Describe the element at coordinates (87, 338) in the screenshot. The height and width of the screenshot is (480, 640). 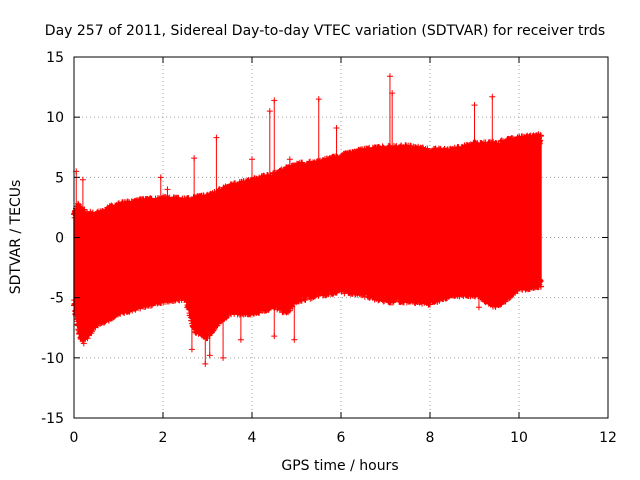
I see `data-point` at that location.